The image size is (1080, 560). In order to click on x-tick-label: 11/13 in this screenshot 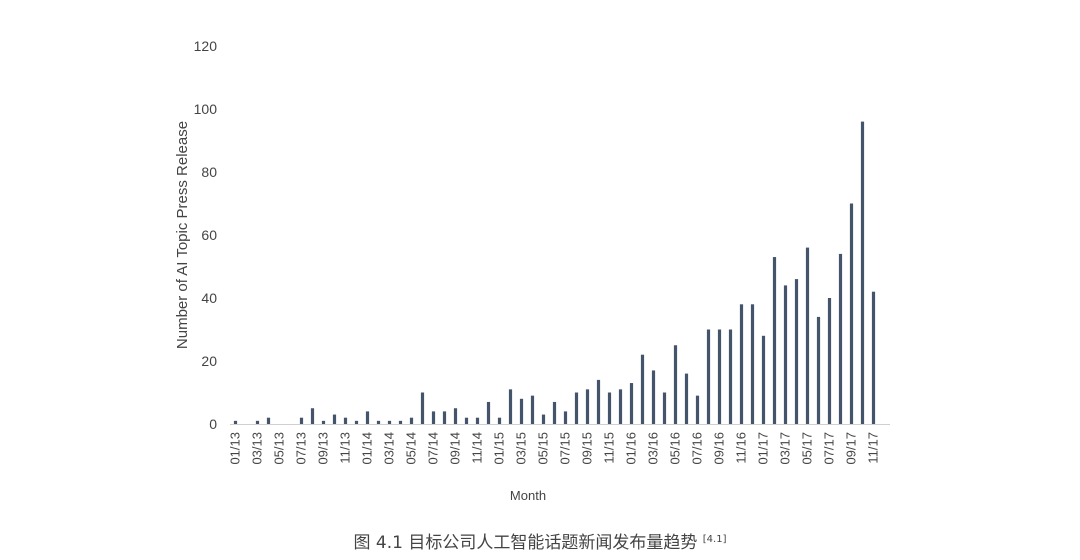, I will do `click(345, 448)`.